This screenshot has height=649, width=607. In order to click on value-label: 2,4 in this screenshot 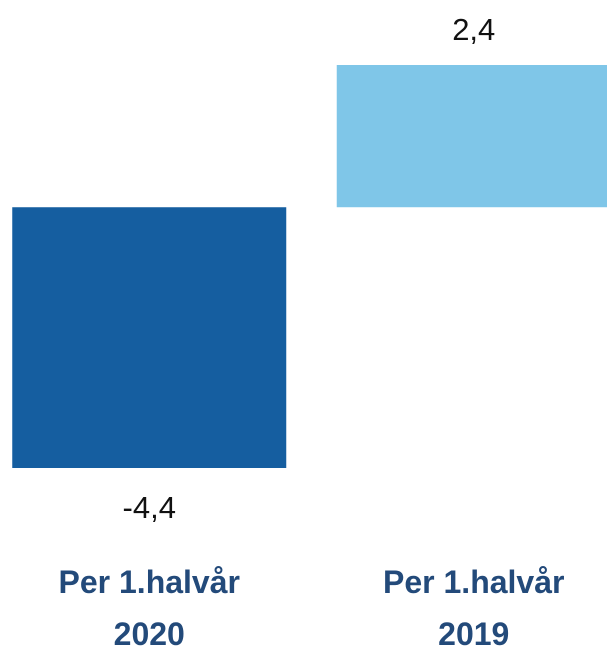, I will do `click(473, 29)`.